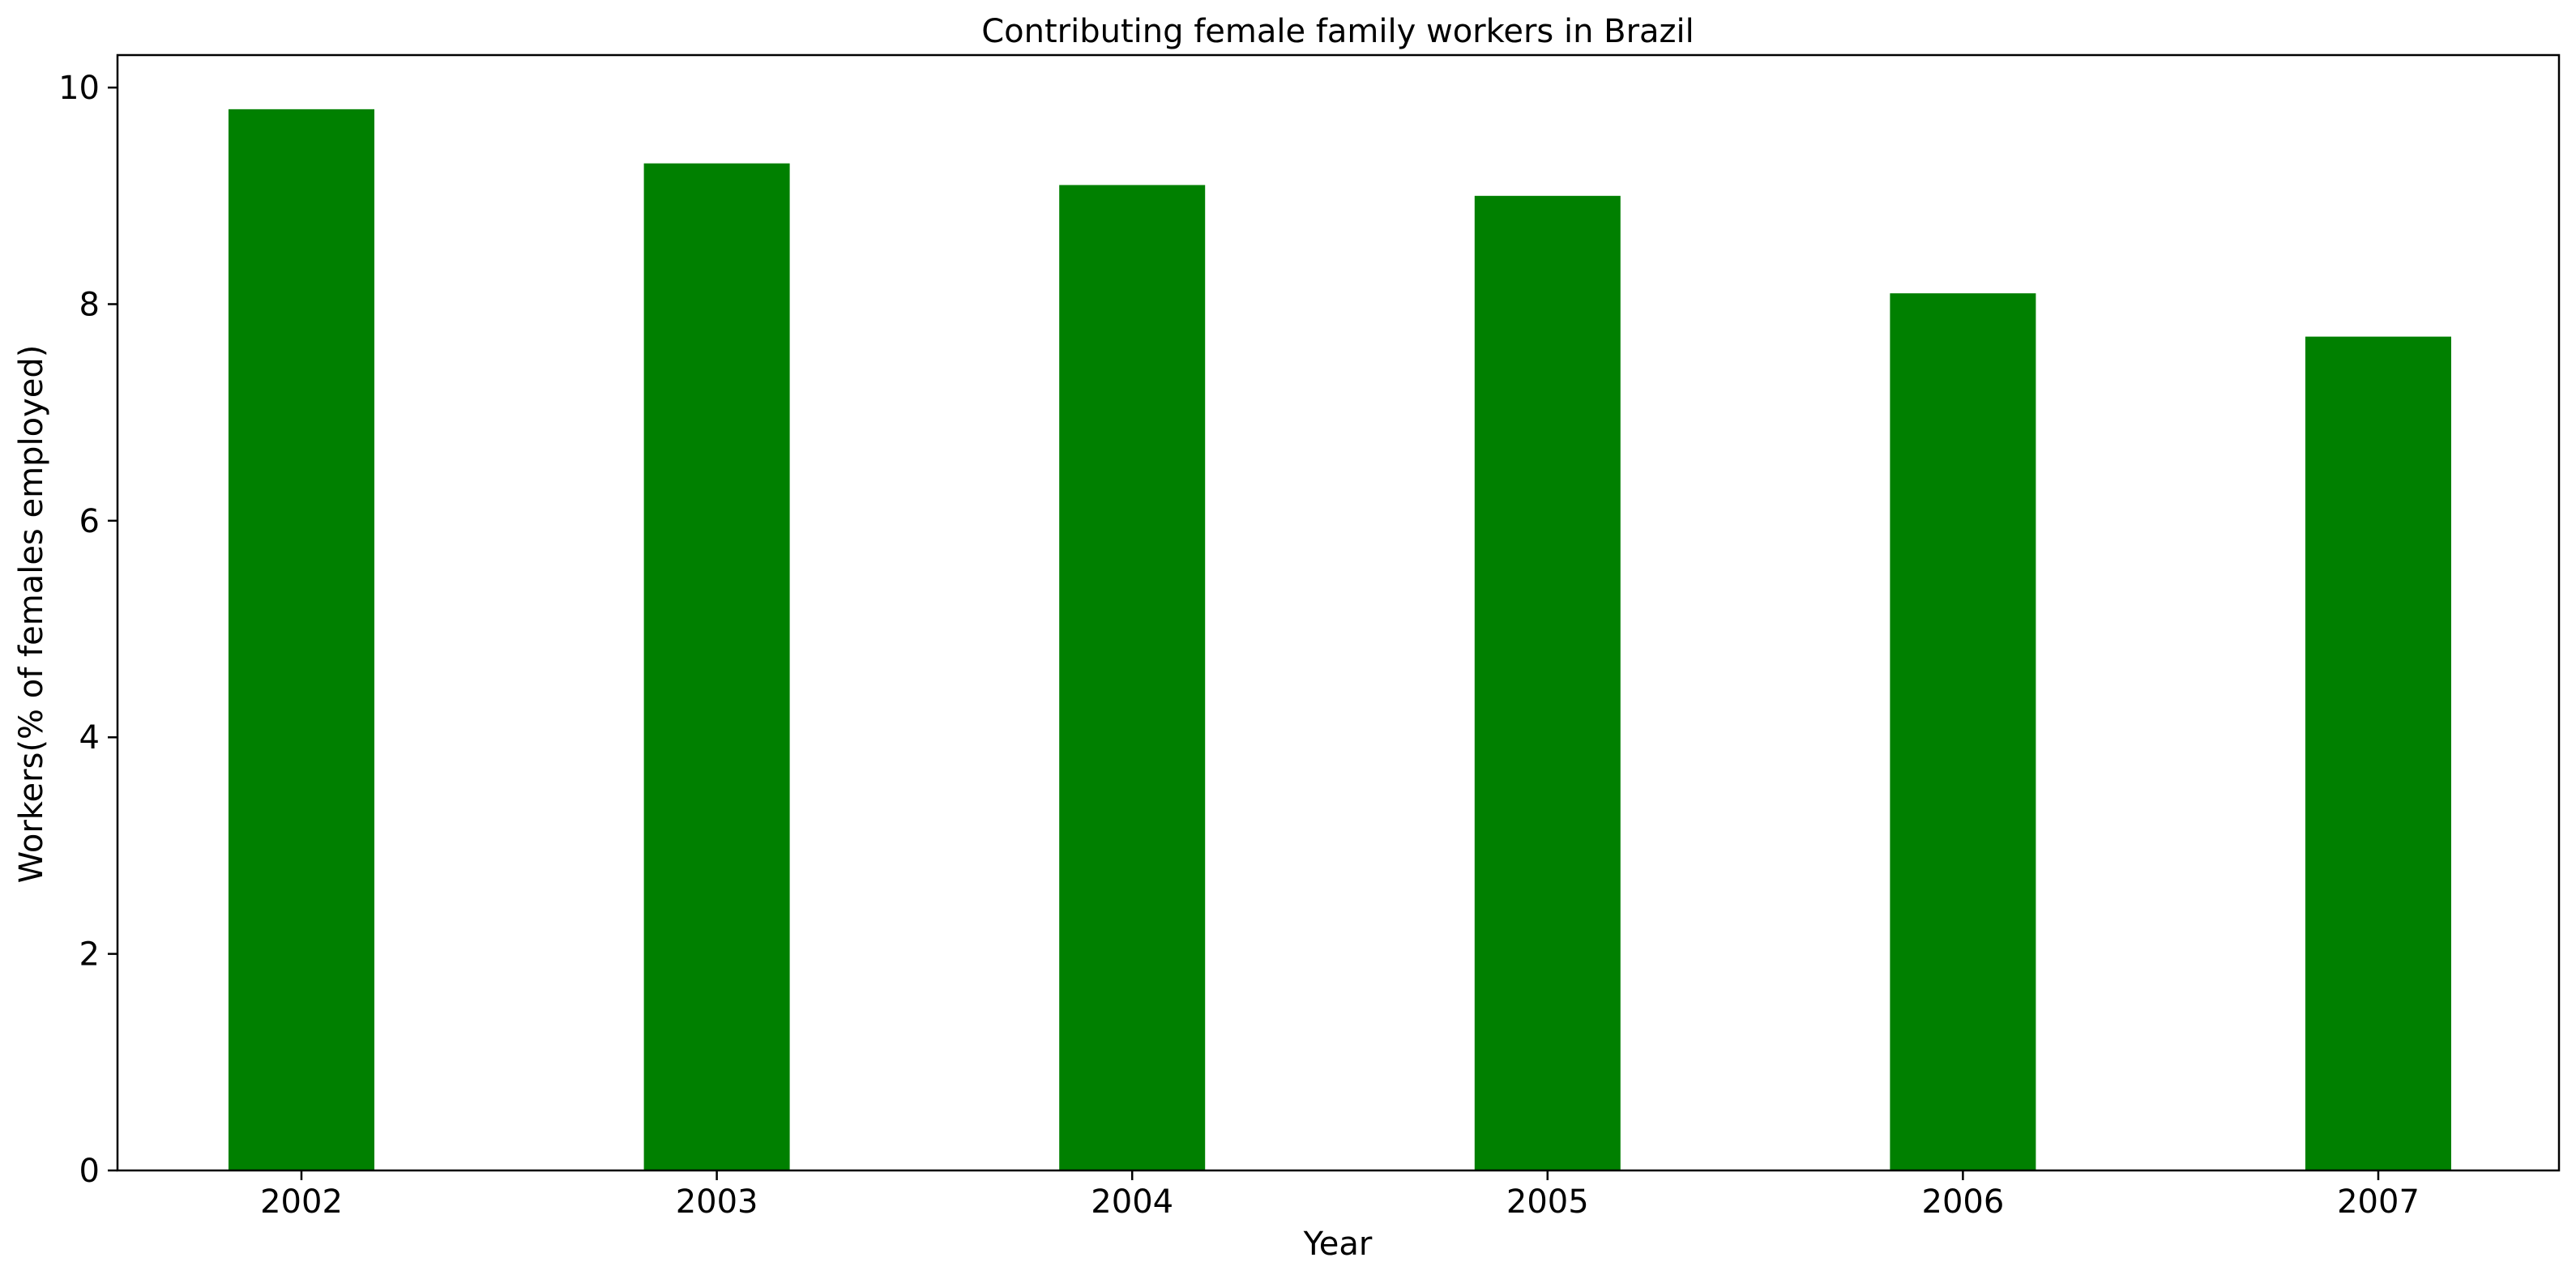  Describe the element at coordinates (2378, 753) in the screenshot. I see `bar-2007` at that location.